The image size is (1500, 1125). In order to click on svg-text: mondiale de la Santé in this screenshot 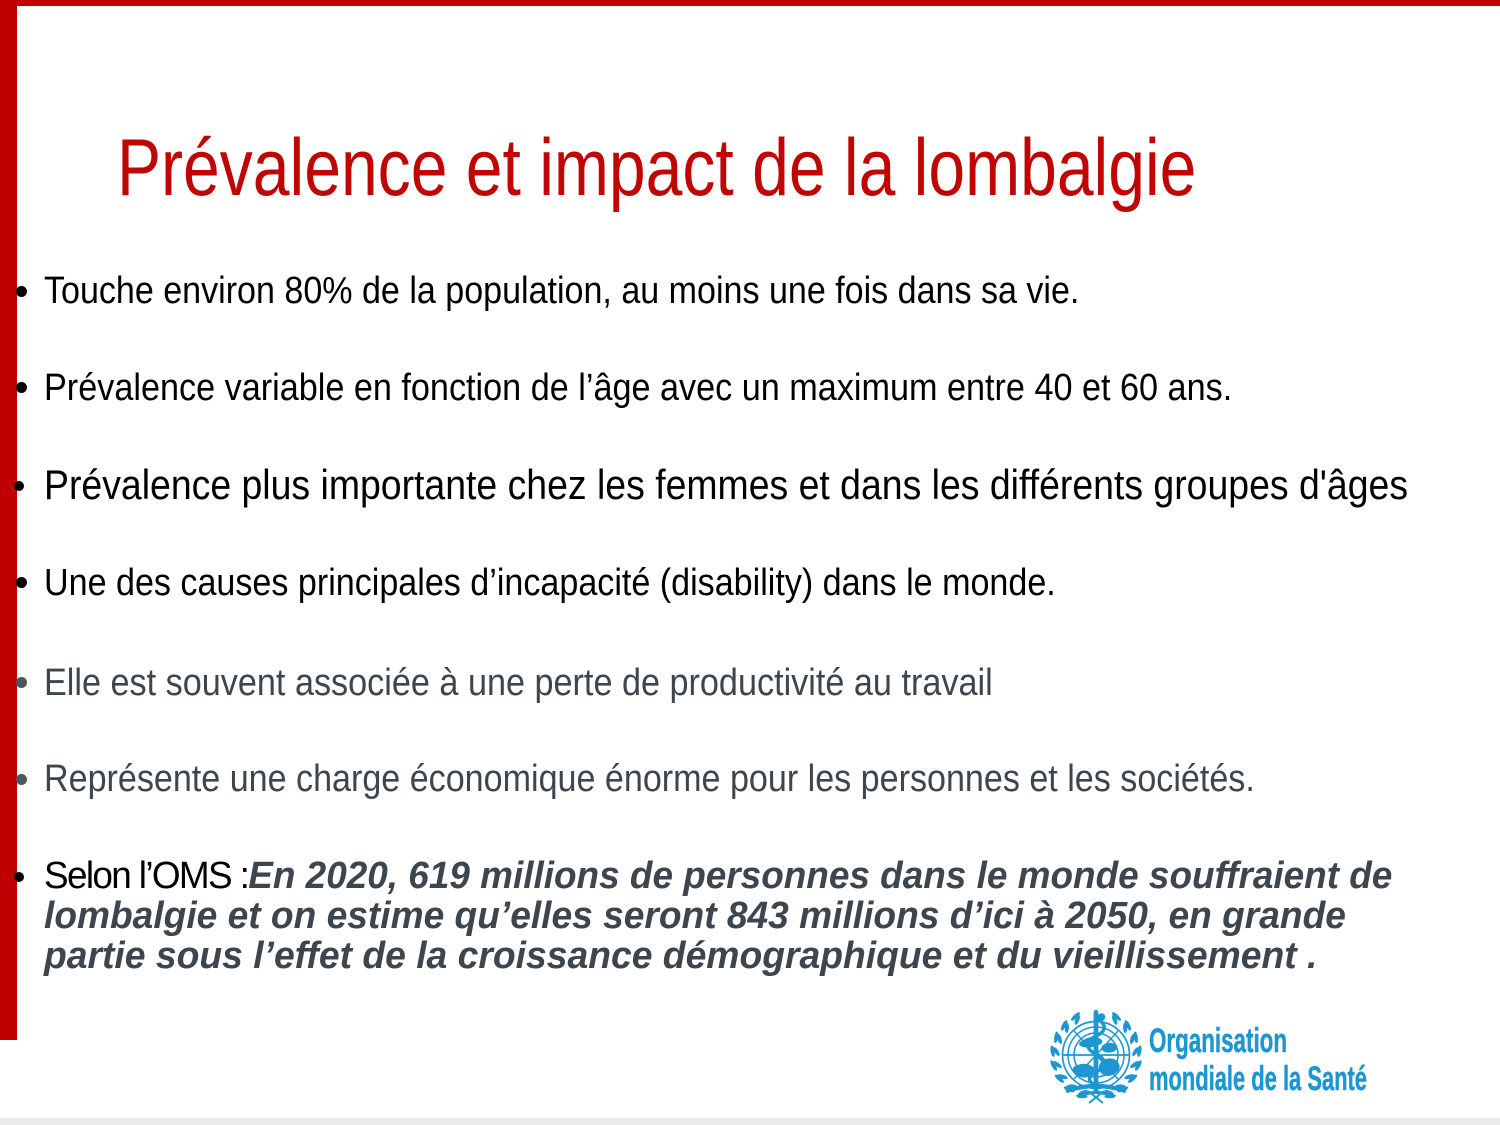, I will do `click(1258, 1079)`.